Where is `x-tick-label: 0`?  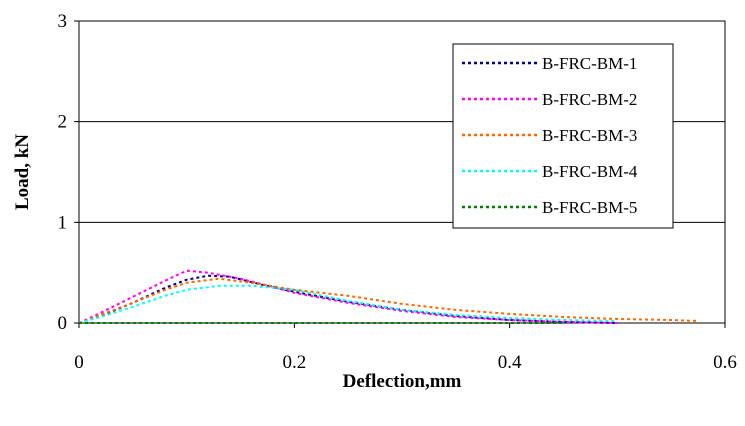
x-tick-label: 0 is located at coordinates (79, 362).